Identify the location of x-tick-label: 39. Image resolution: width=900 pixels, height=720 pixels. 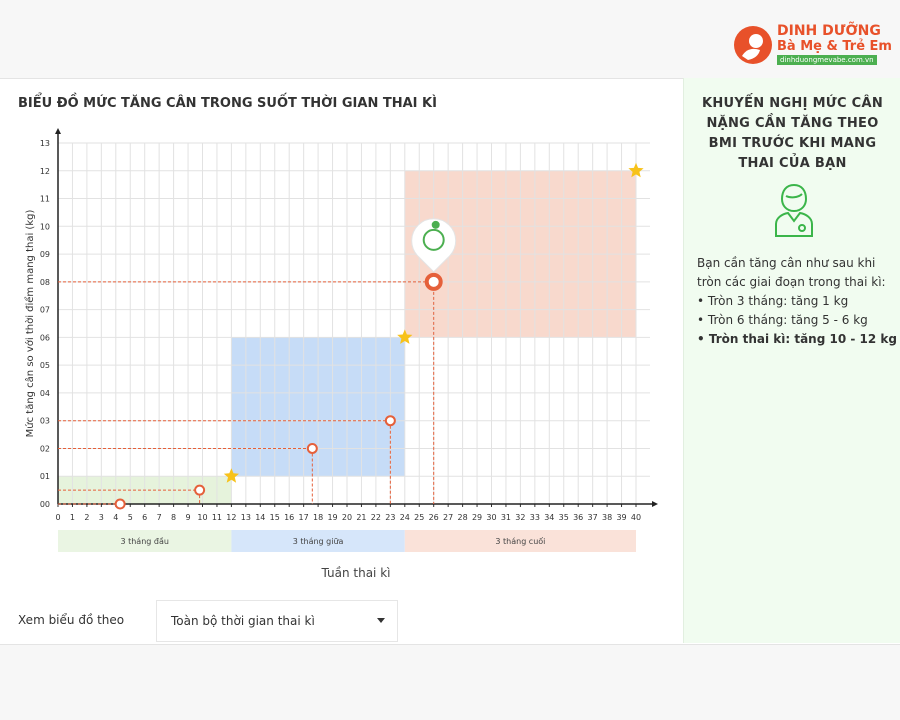
(621, 517).